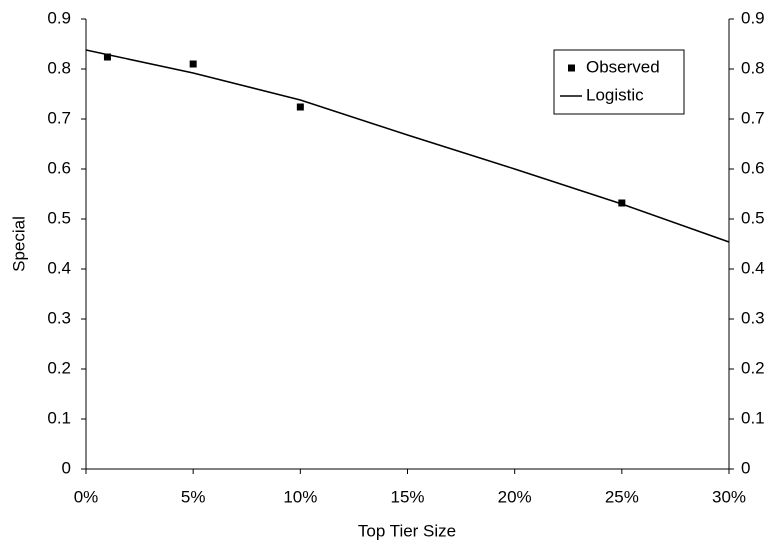 This screenshot has width=778, height=544. I want to click on y2-tick-label: 0.5, so click(753, 217).